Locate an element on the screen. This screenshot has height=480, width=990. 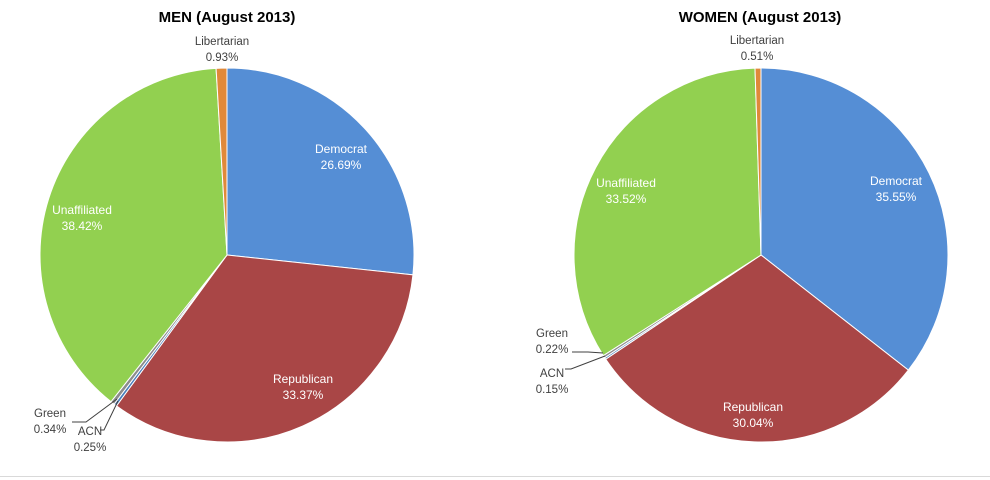
men-slice-unaffiliated is located at coordinates (133, 235).